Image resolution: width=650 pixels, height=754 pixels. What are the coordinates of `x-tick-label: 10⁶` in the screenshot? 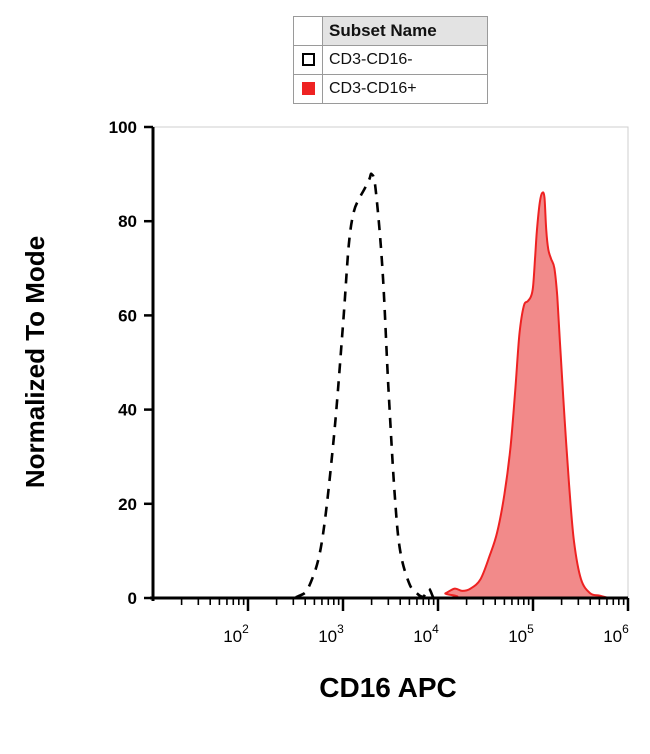 It's located at (616, 634).